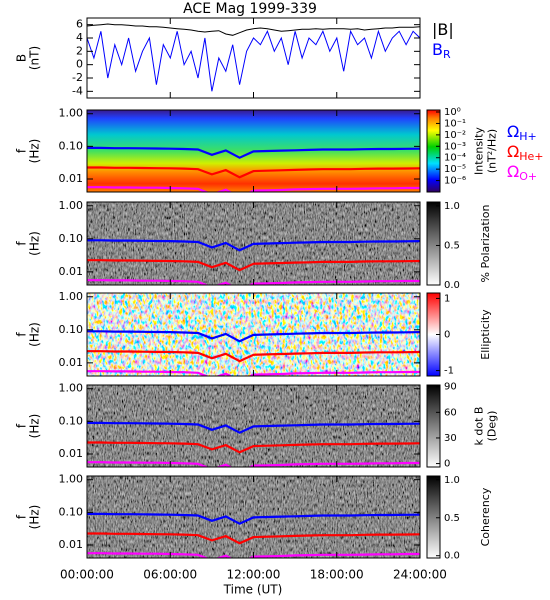 This screenshot has width=550, height=600. I want to click on legend-label: ΩH+, so click(522, 133).